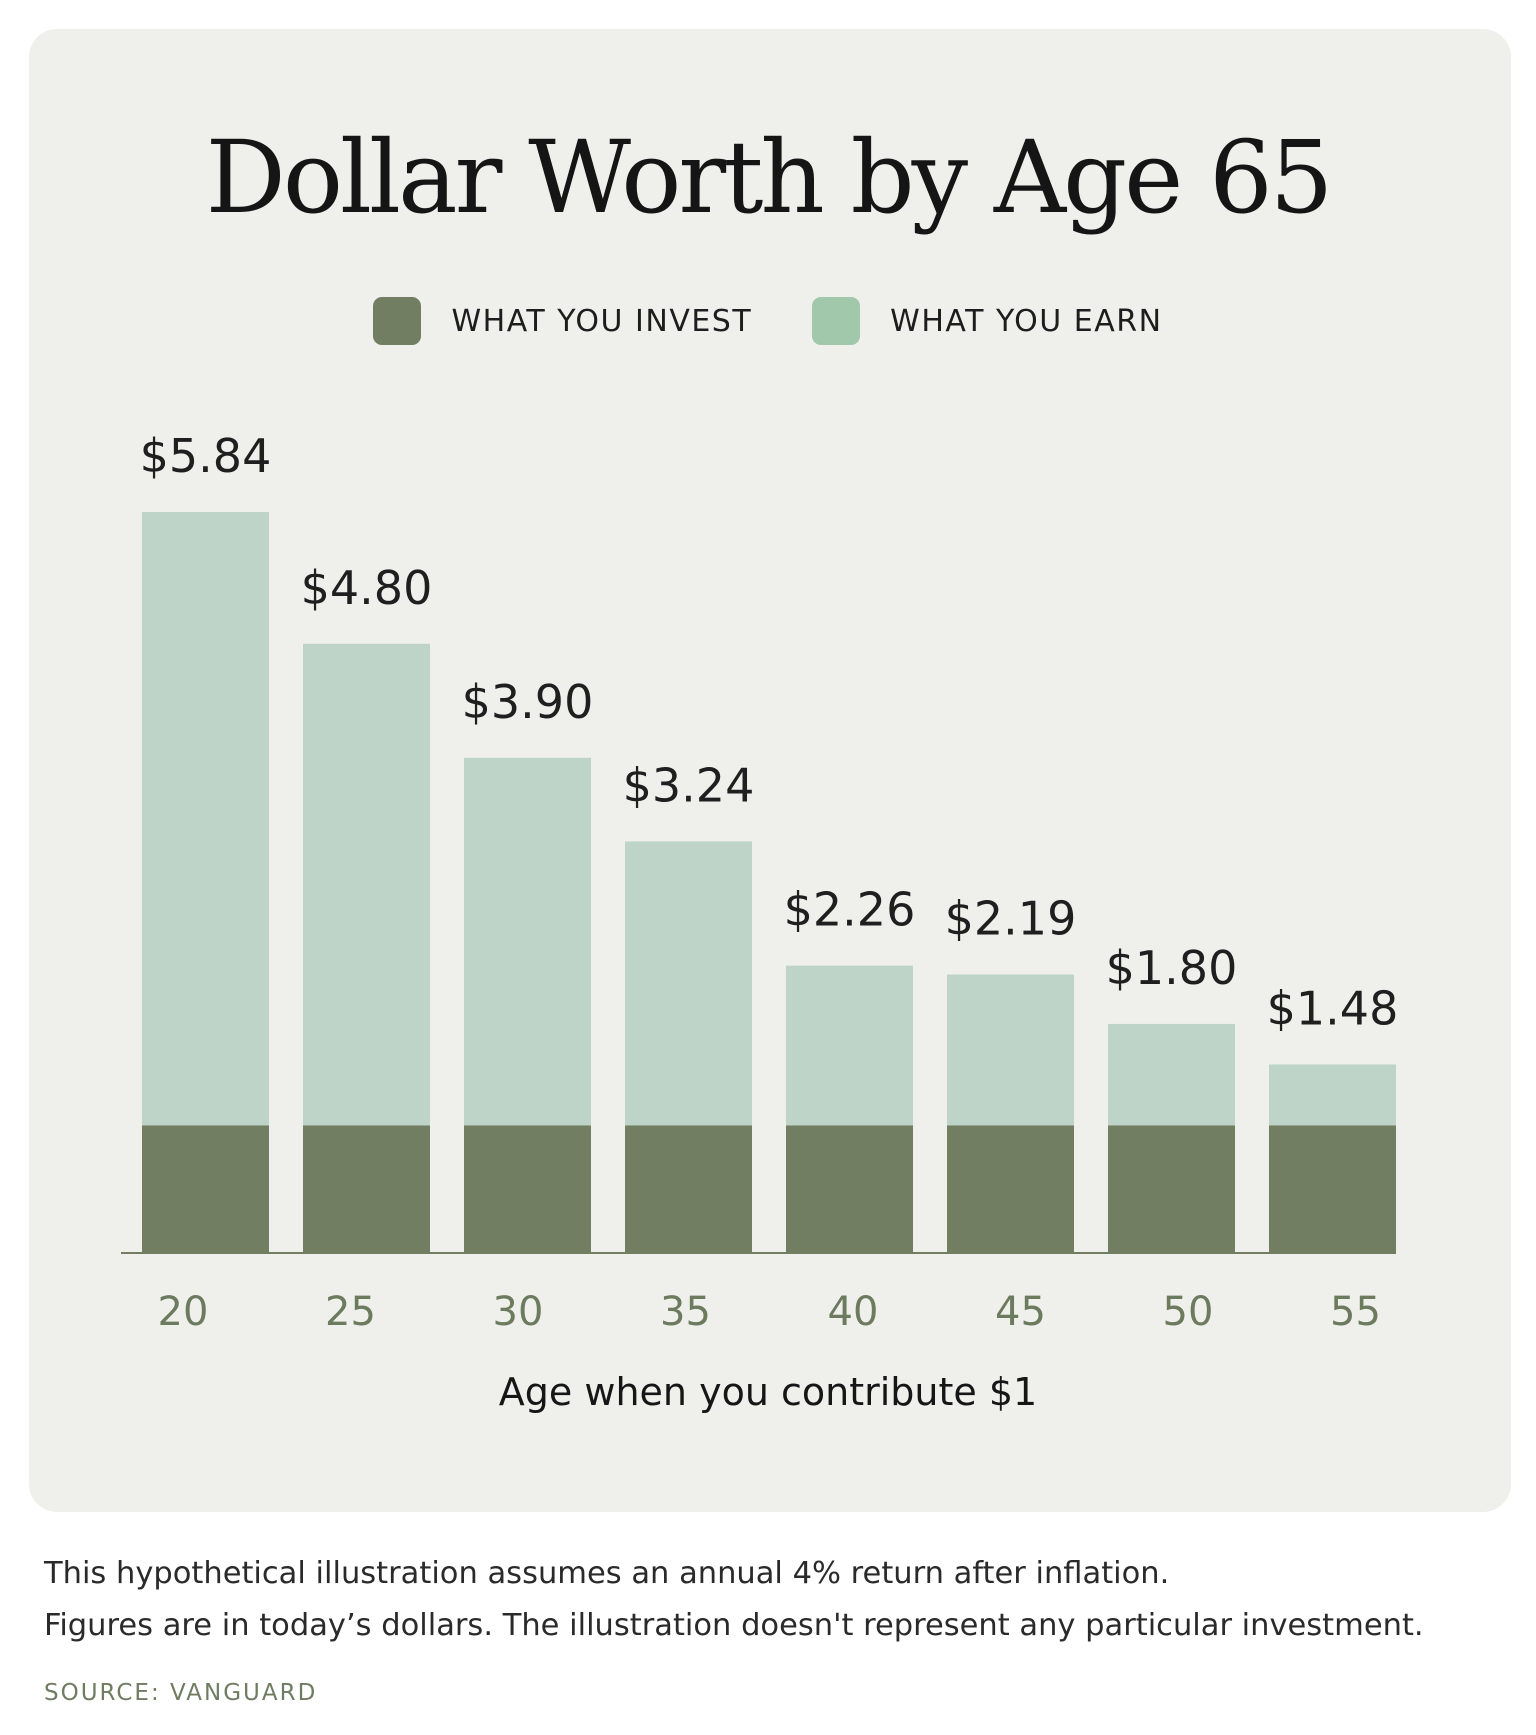  What do you see at coordinates (850, 910) in the screenshot?
I see `bar-value-label-40: $2.26` at bounding box center [850, 910].